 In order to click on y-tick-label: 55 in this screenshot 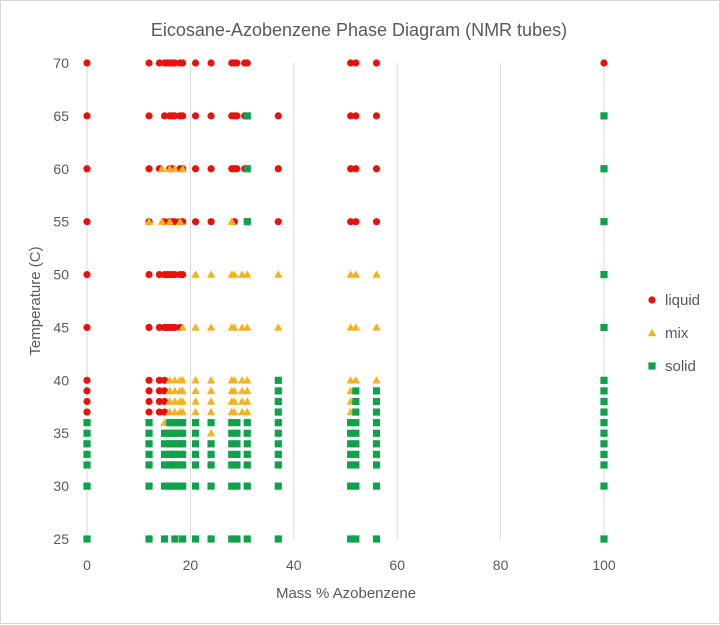, I will do `click(61, 222)`.